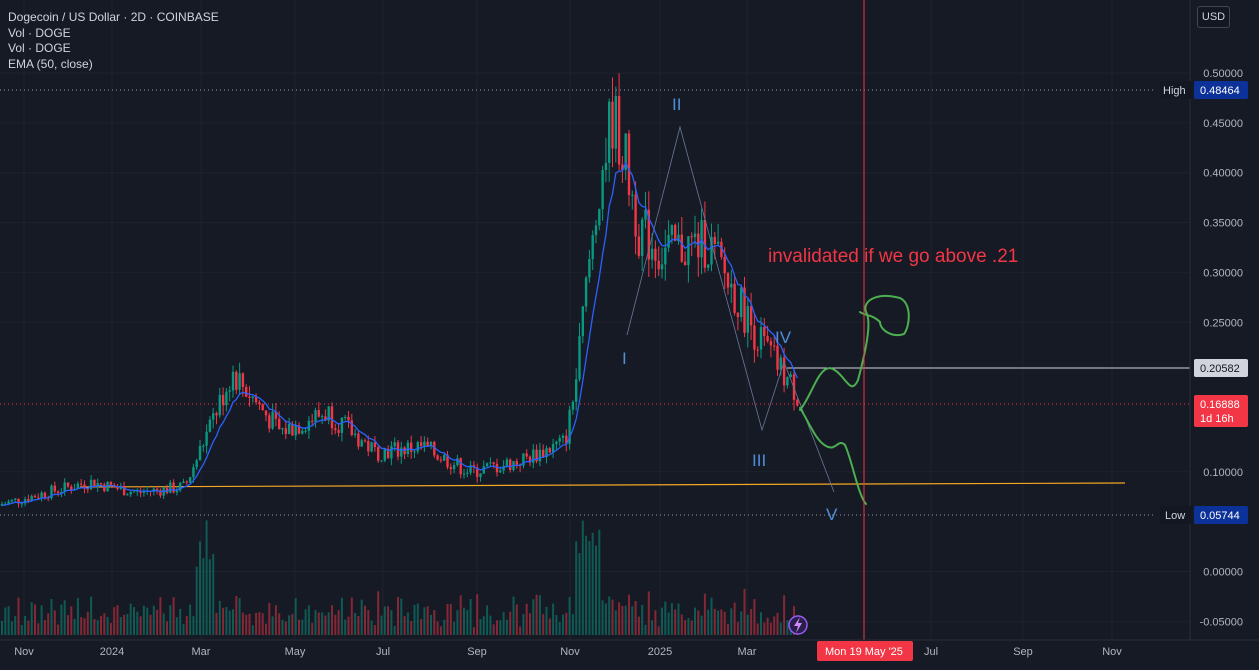 This screenshot has width=1259, height=670. I want to click on crosshair-time-label: Mon 19 May '25, so click(865, 651).